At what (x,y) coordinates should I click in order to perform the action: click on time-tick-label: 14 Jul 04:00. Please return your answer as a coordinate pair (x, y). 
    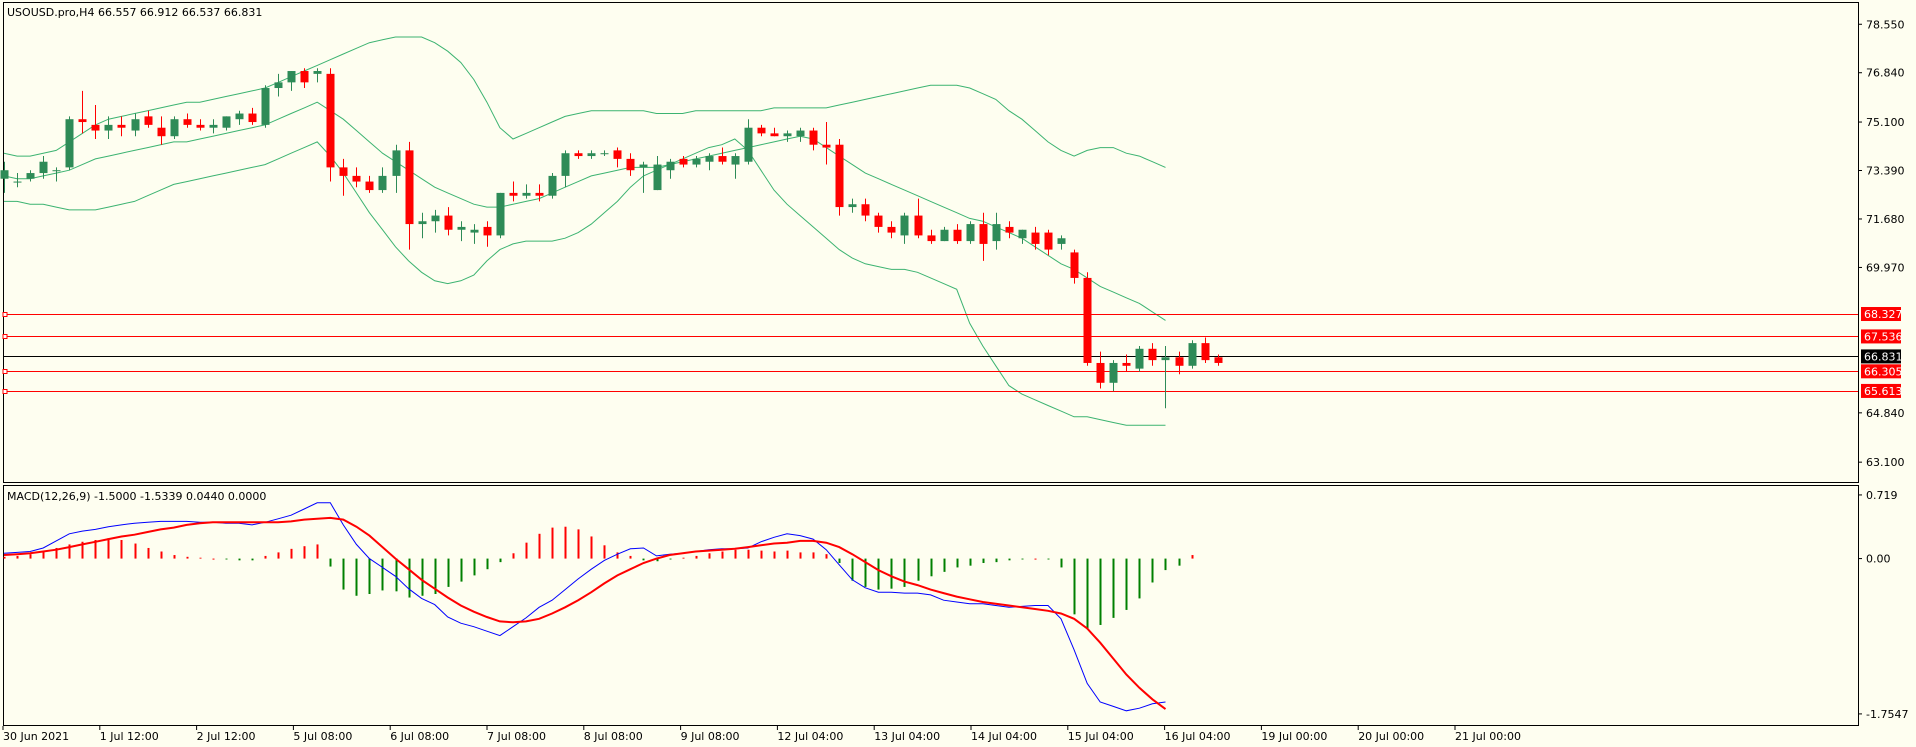
    Looking at the image, I should click on (1004, 736).